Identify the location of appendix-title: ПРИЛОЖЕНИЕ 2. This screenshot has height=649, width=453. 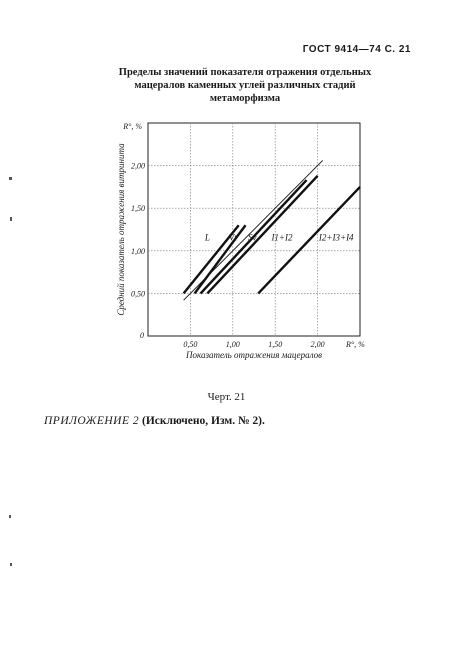
(92, 421).